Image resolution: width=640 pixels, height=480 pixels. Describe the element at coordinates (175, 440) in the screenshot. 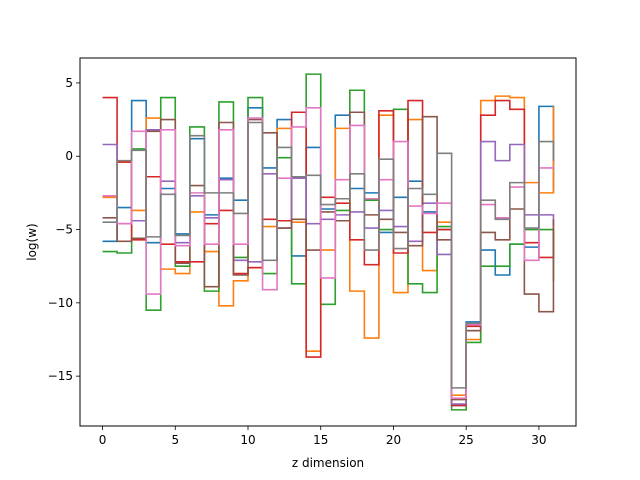

I see `x-tick-label: 5` at that location.